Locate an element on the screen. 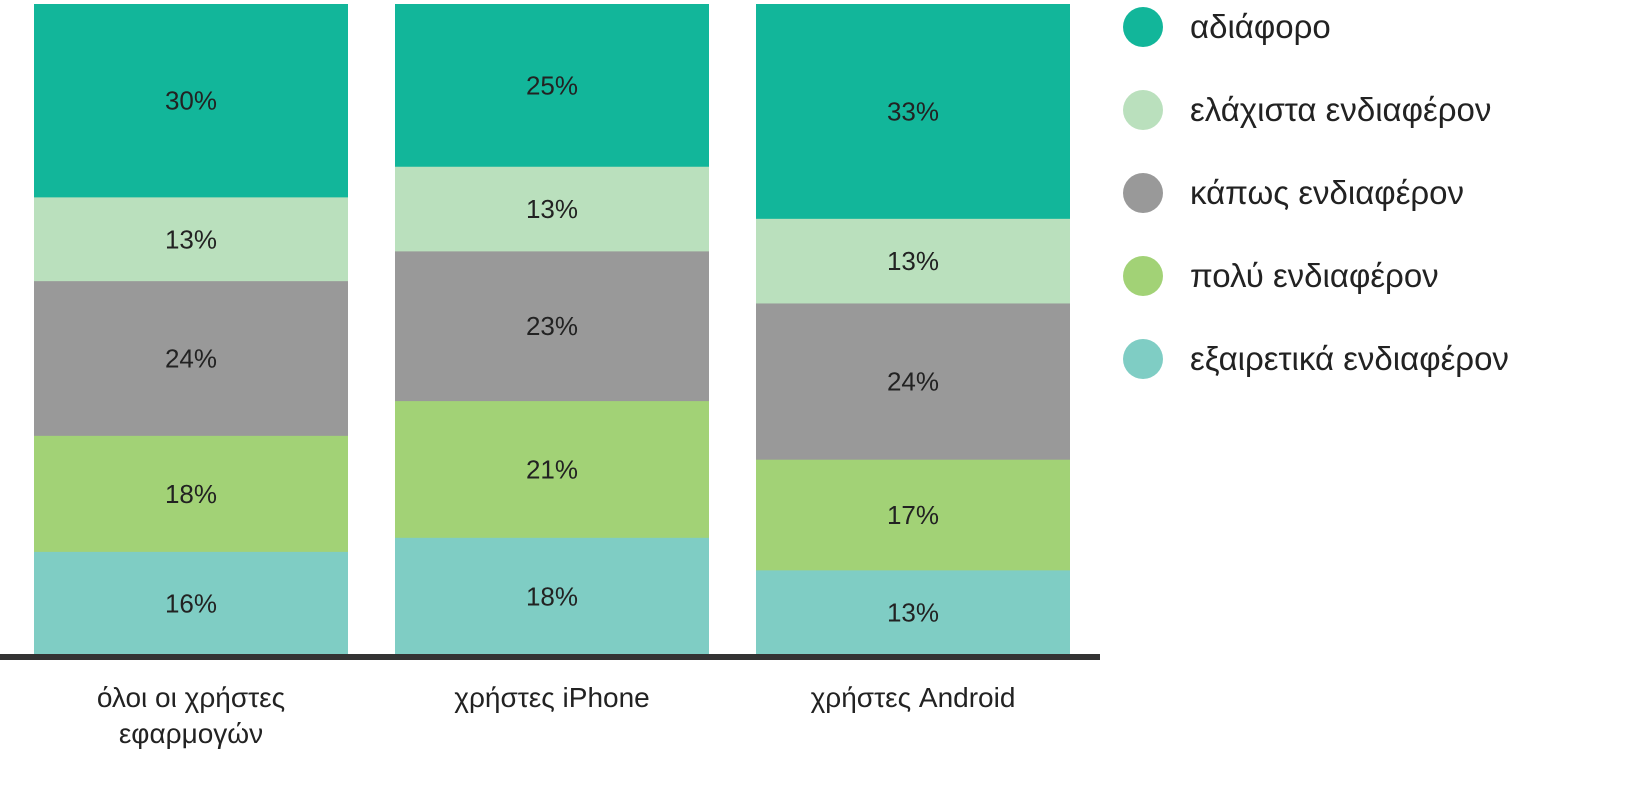 The image size is (1646, 789). legend-item: ελάχιστα ενδιαφέρον is located at coordinates (1307, 110).